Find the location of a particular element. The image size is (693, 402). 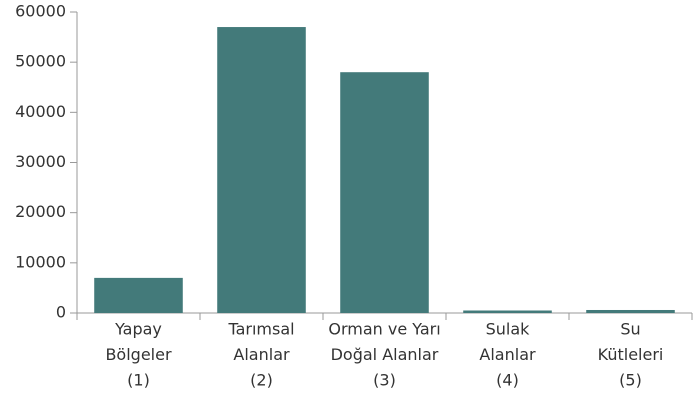

x-tick-label: Tarımsal is located at coordinates (260, 329).